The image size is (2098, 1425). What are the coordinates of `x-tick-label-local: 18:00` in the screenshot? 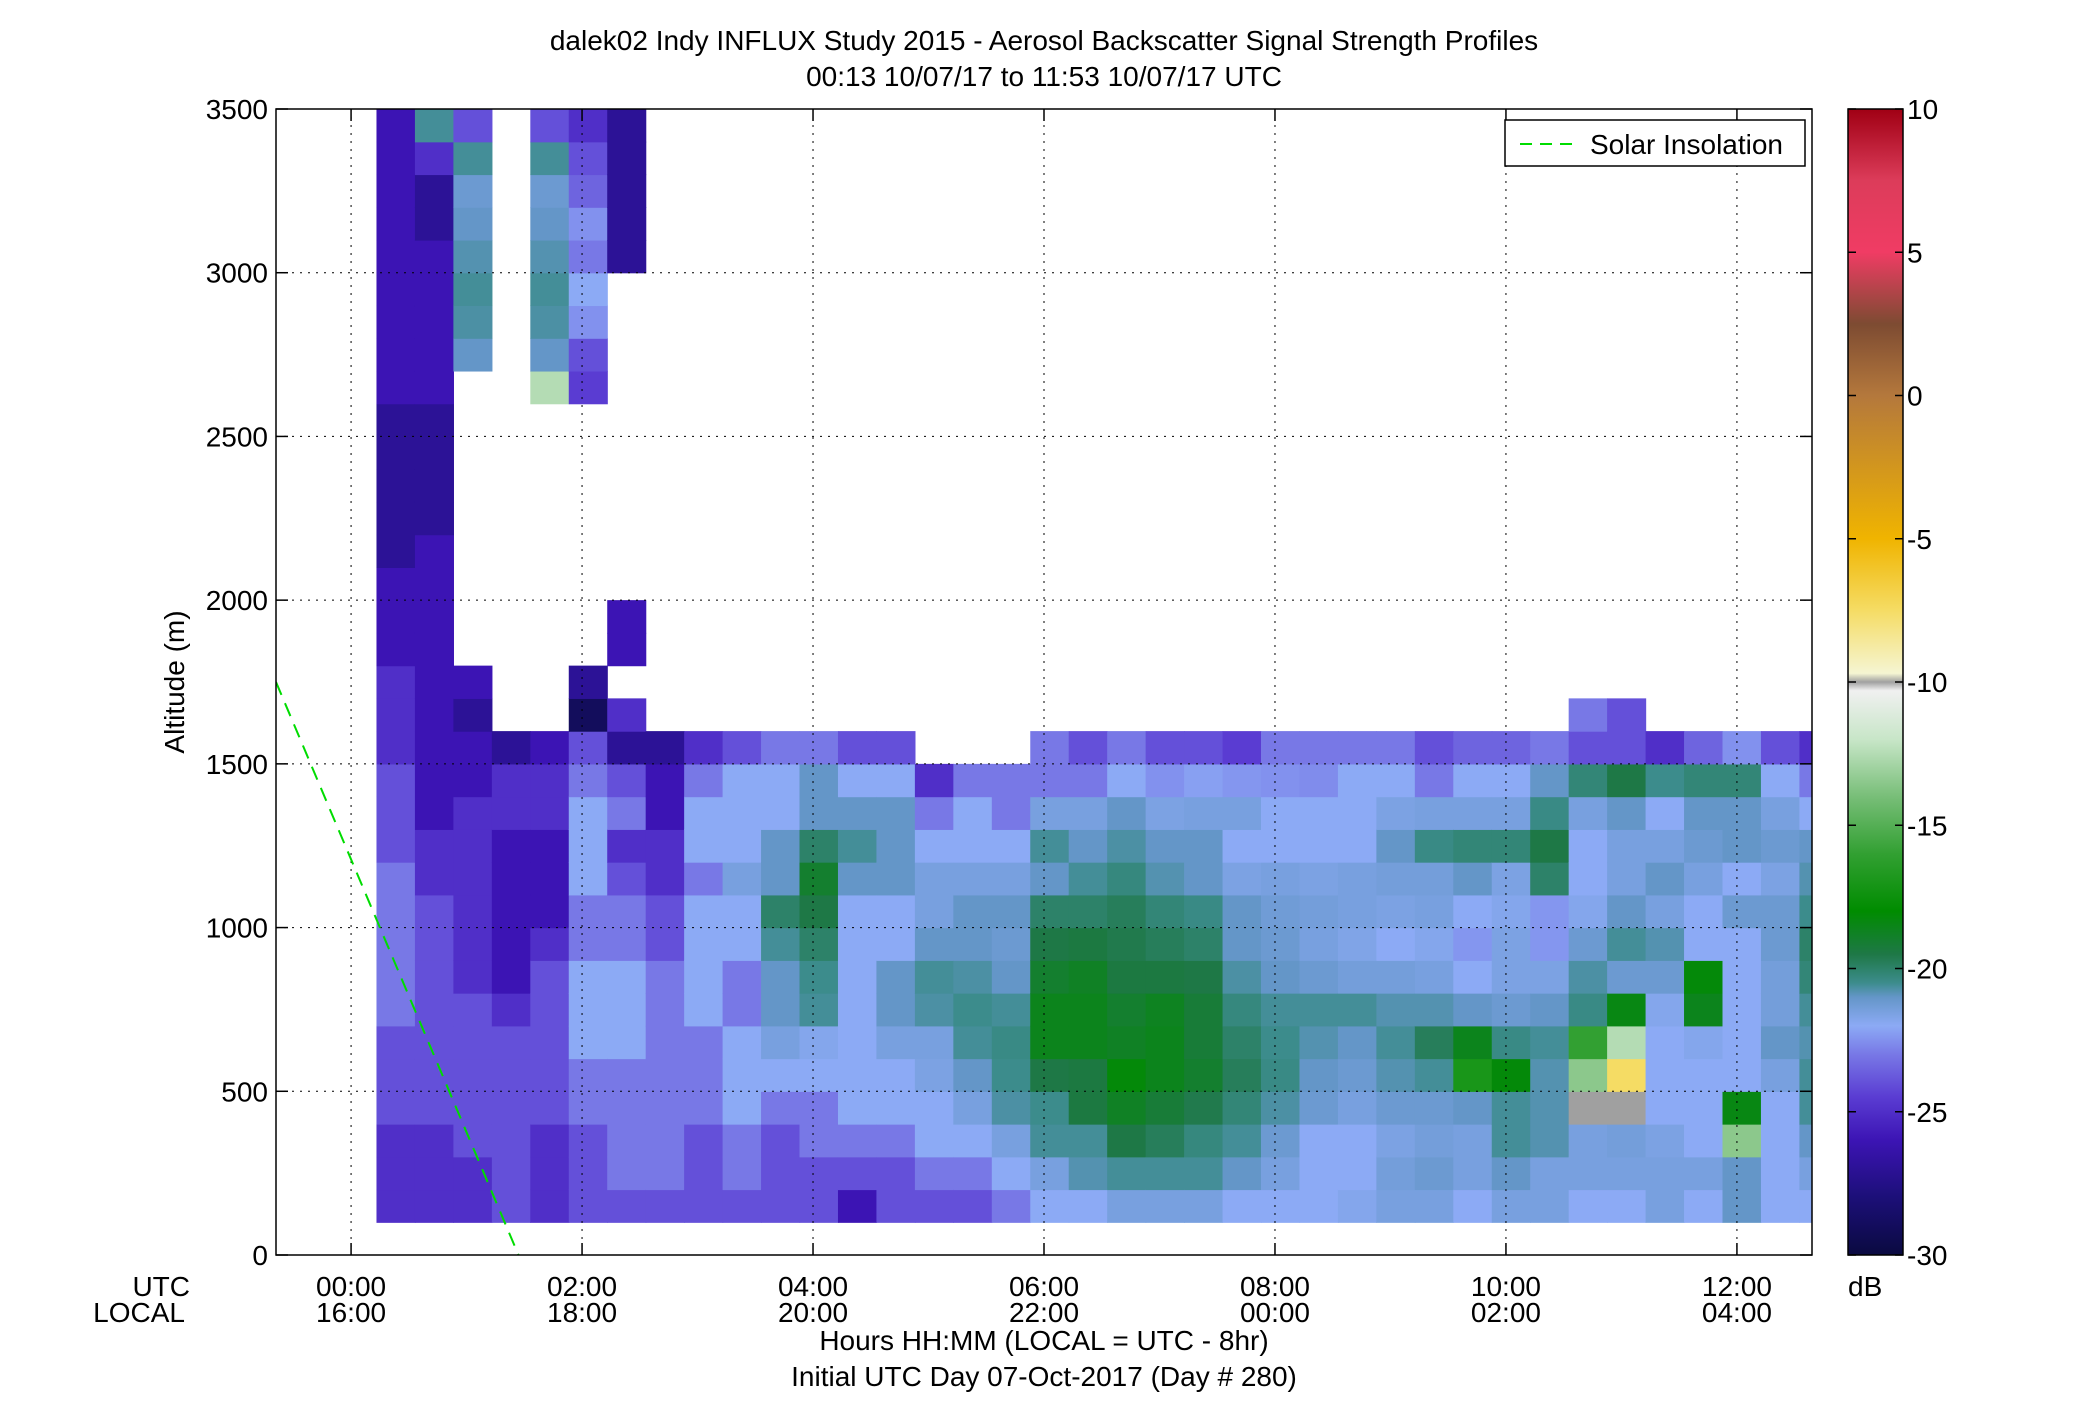 It's located at (582, 1312).